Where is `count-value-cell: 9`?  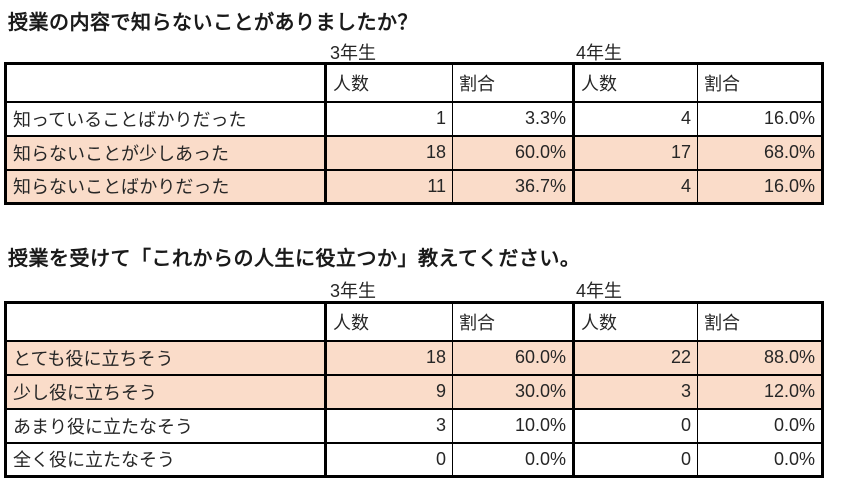
count-value-cell: 9 is located at coordinates (388, 391).